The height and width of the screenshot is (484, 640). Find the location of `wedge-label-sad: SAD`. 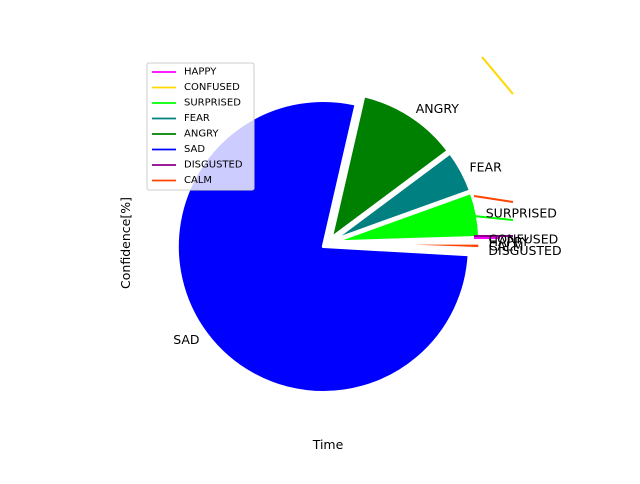

wedge-label-sad: SAD is located at coordinates (186, 339).